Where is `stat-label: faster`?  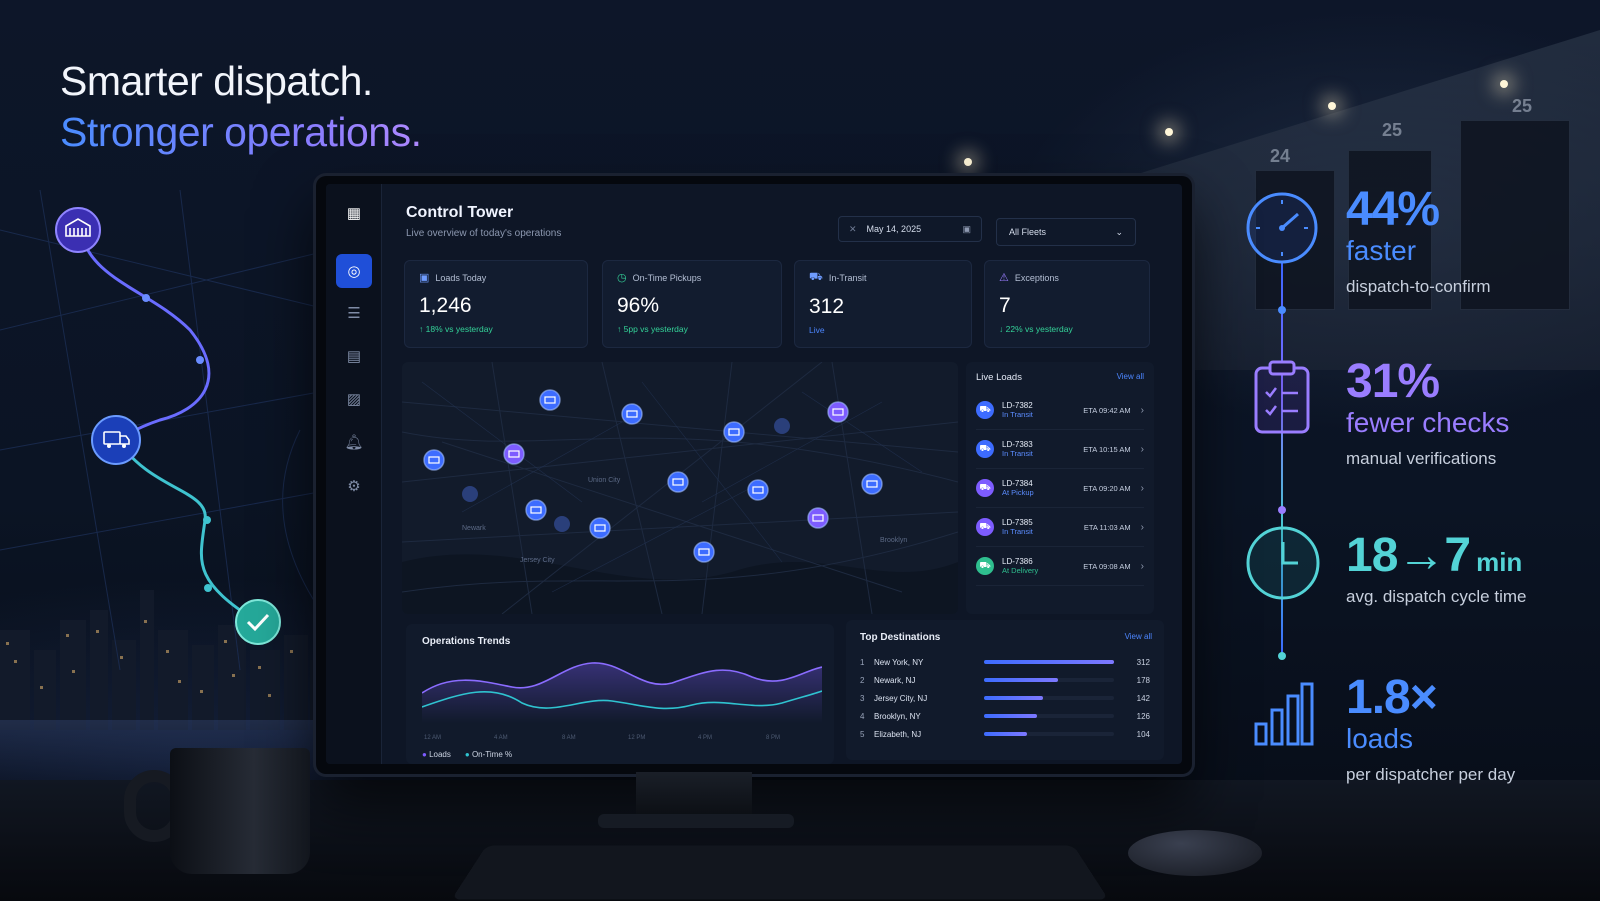 stat-label: faster is located at coordinates (1381, 250).